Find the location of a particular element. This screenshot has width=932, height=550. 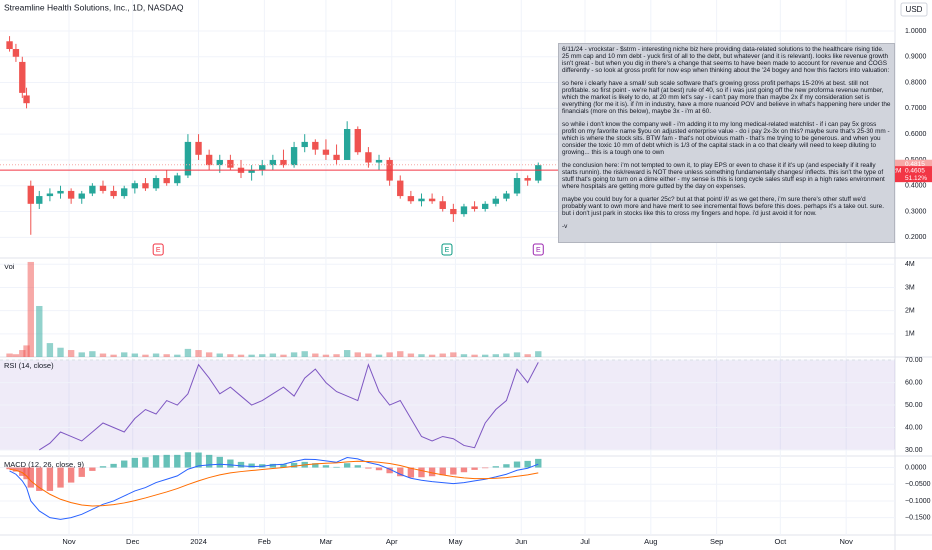

earnings-label: E is located at coordinates (538, 250).